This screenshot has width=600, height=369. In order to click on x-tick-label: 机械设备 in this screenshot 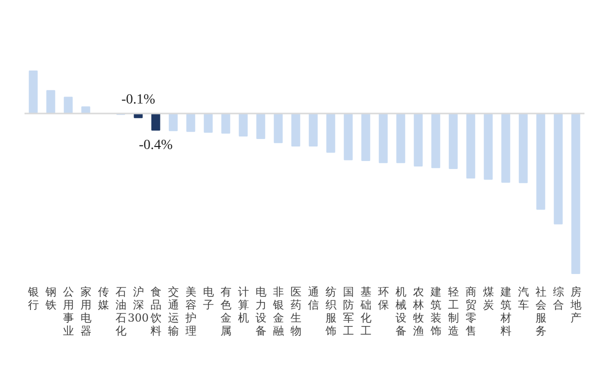, I will do `click(400, 312)`.